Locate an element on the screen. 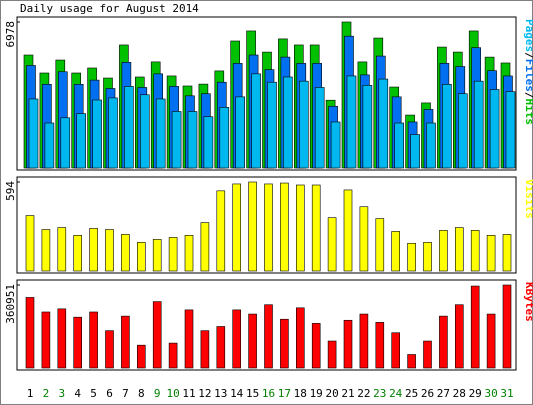 Image resolution: width=533 pixels, height=405 pixels. x-tick-label: 7 is located at coordinates (125, 393).